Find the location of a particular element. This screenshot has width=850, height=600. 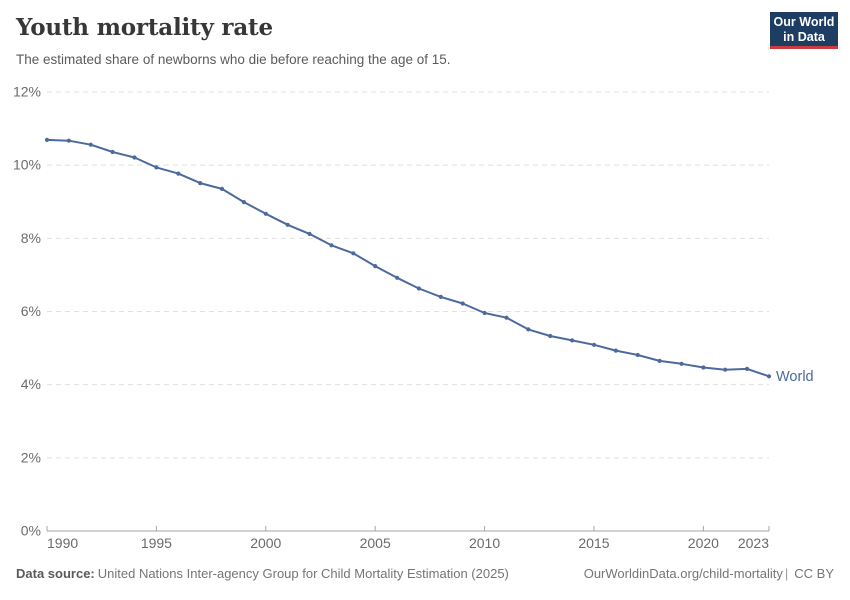

x-axis-tick-label: 2023 is located at coordinates (753, 543).